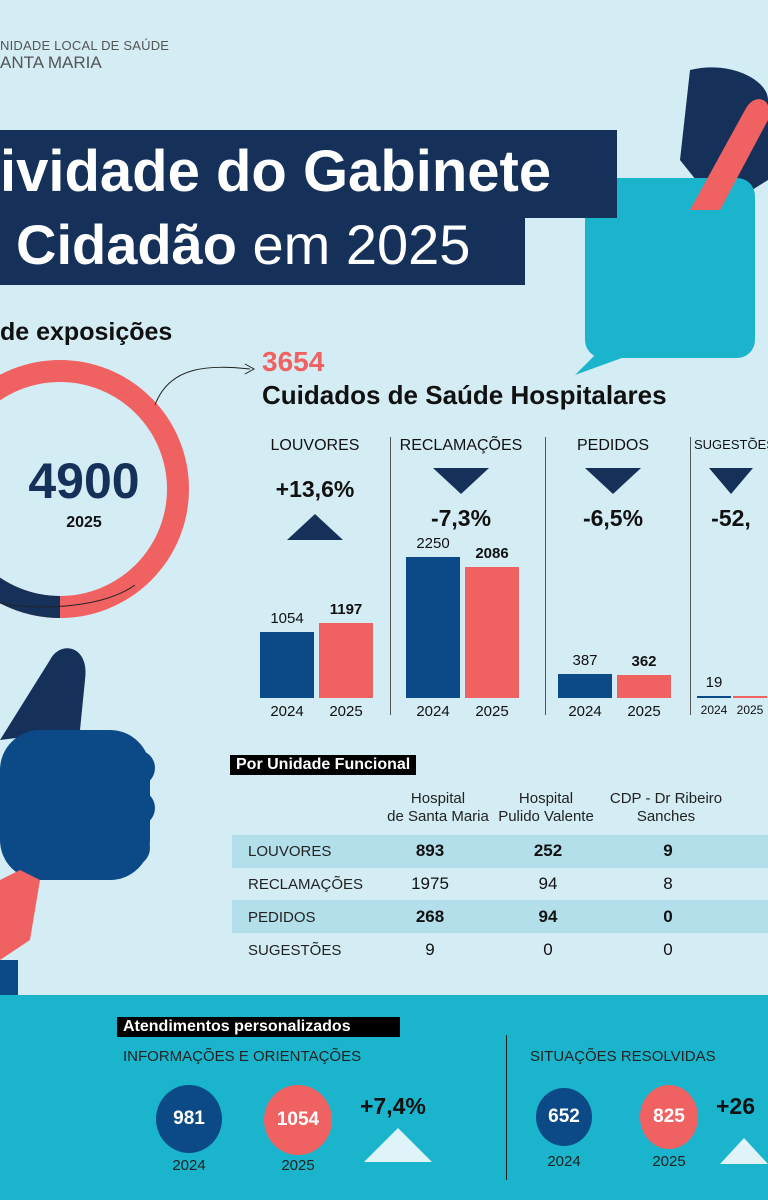 The width and height of the screenshot is (768, 1200). I want to click on table-cell: 252, so click(548, 850).